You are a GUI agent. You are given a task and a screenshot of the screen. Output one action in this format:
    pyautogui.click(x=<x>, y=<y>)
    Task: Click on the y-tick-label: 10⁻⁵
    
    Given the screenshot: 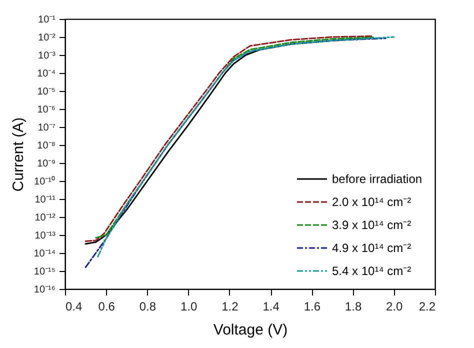 What is the action you would take?
    pyautogui.click(x=46, y=92)
    